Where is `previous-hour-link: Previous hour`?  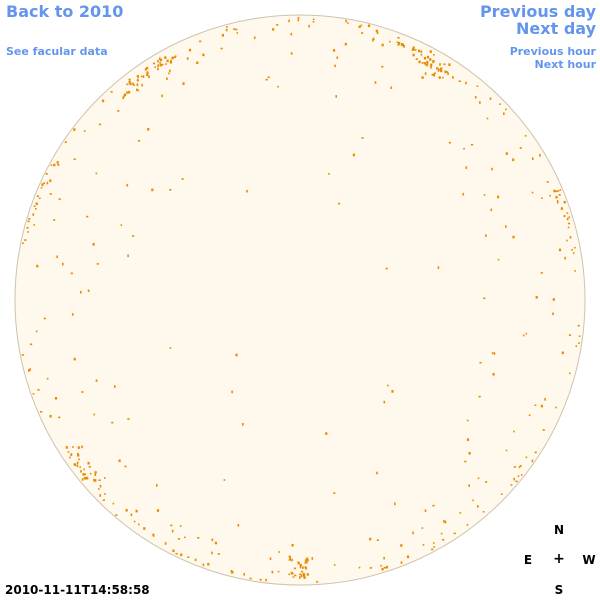 previous-hour-link: Previous hour is located at coordinates (552, 51).